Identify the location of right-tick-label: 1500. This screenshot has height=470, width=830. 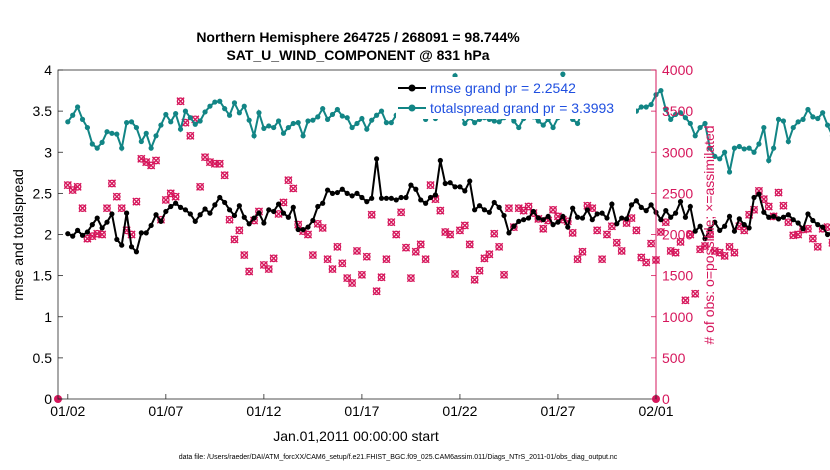
(677, 276).